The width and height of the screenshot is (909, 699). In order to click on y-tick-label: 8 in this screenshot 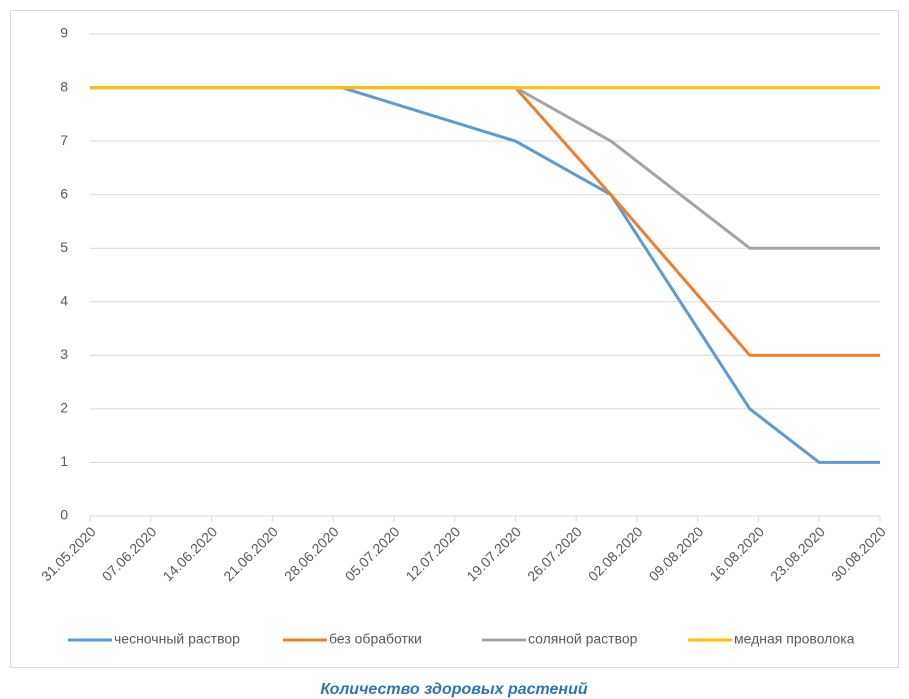, I will do `click(64, 86)`.